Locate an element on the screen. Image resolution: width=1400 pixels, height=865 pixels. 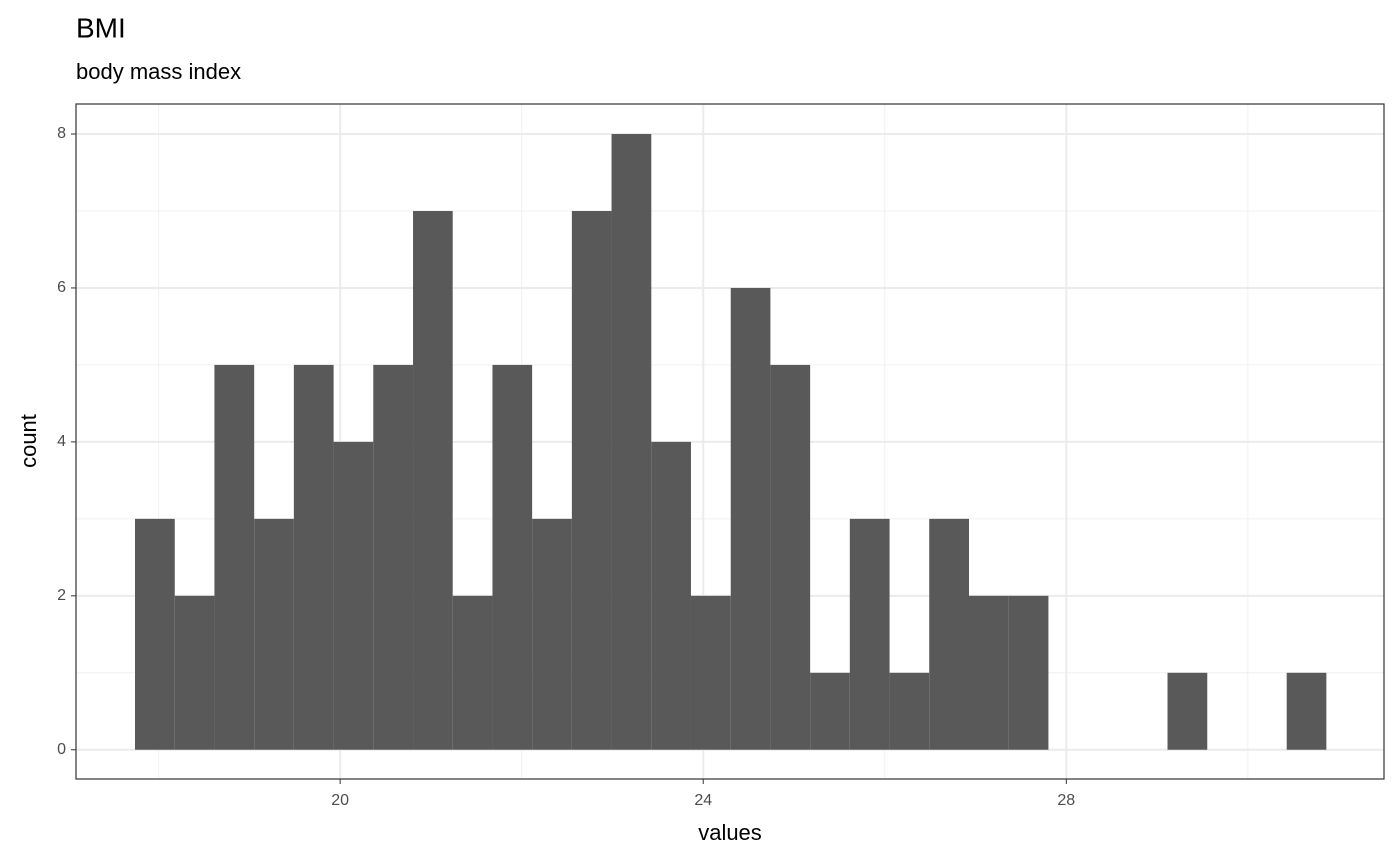
y-tick-label: 6 is located at coordinates (61, 287).